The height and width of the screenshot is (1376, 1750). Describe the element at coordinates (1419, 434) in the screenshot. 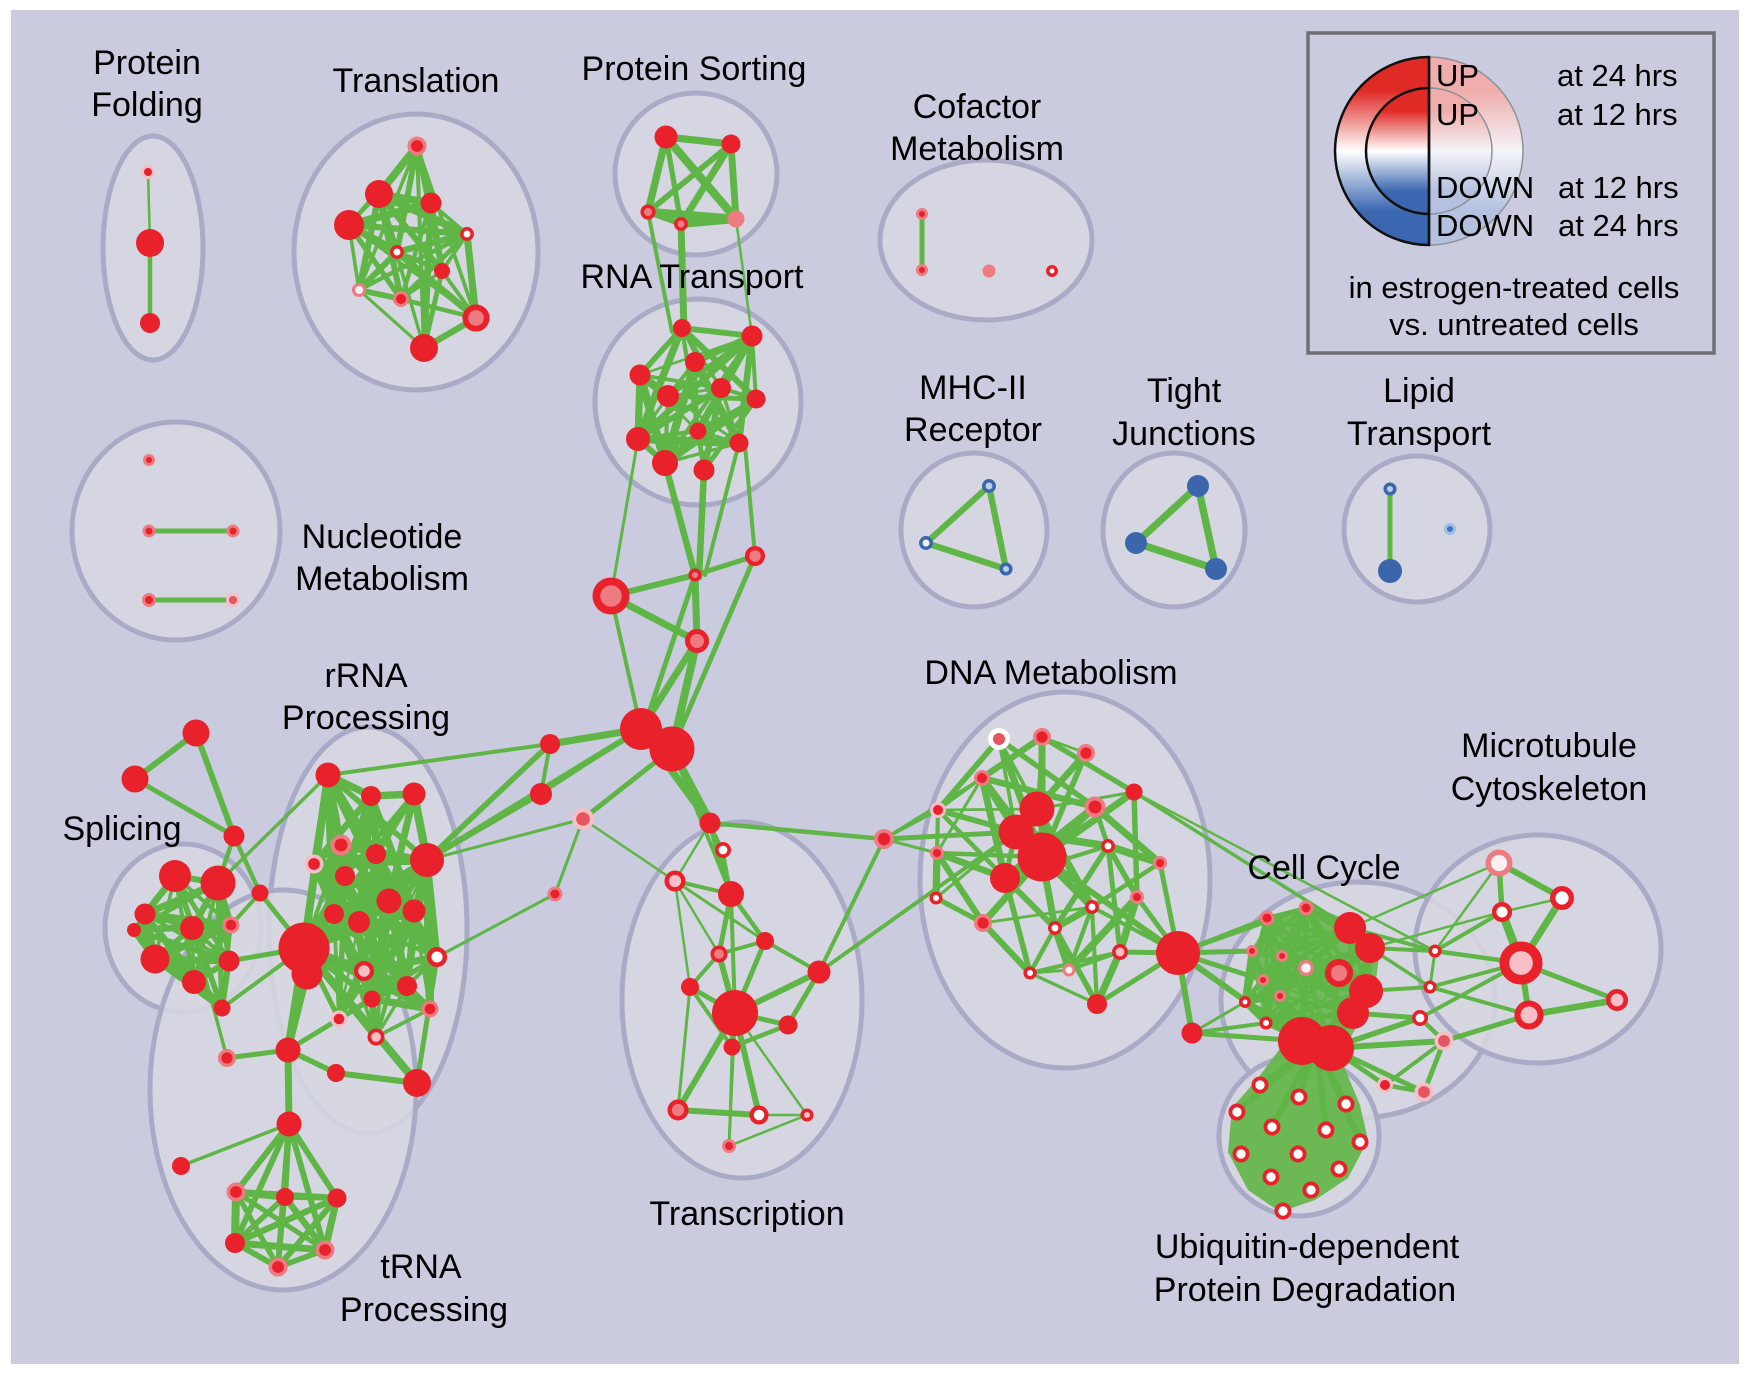

I see `svg-text: Transport` at that location.